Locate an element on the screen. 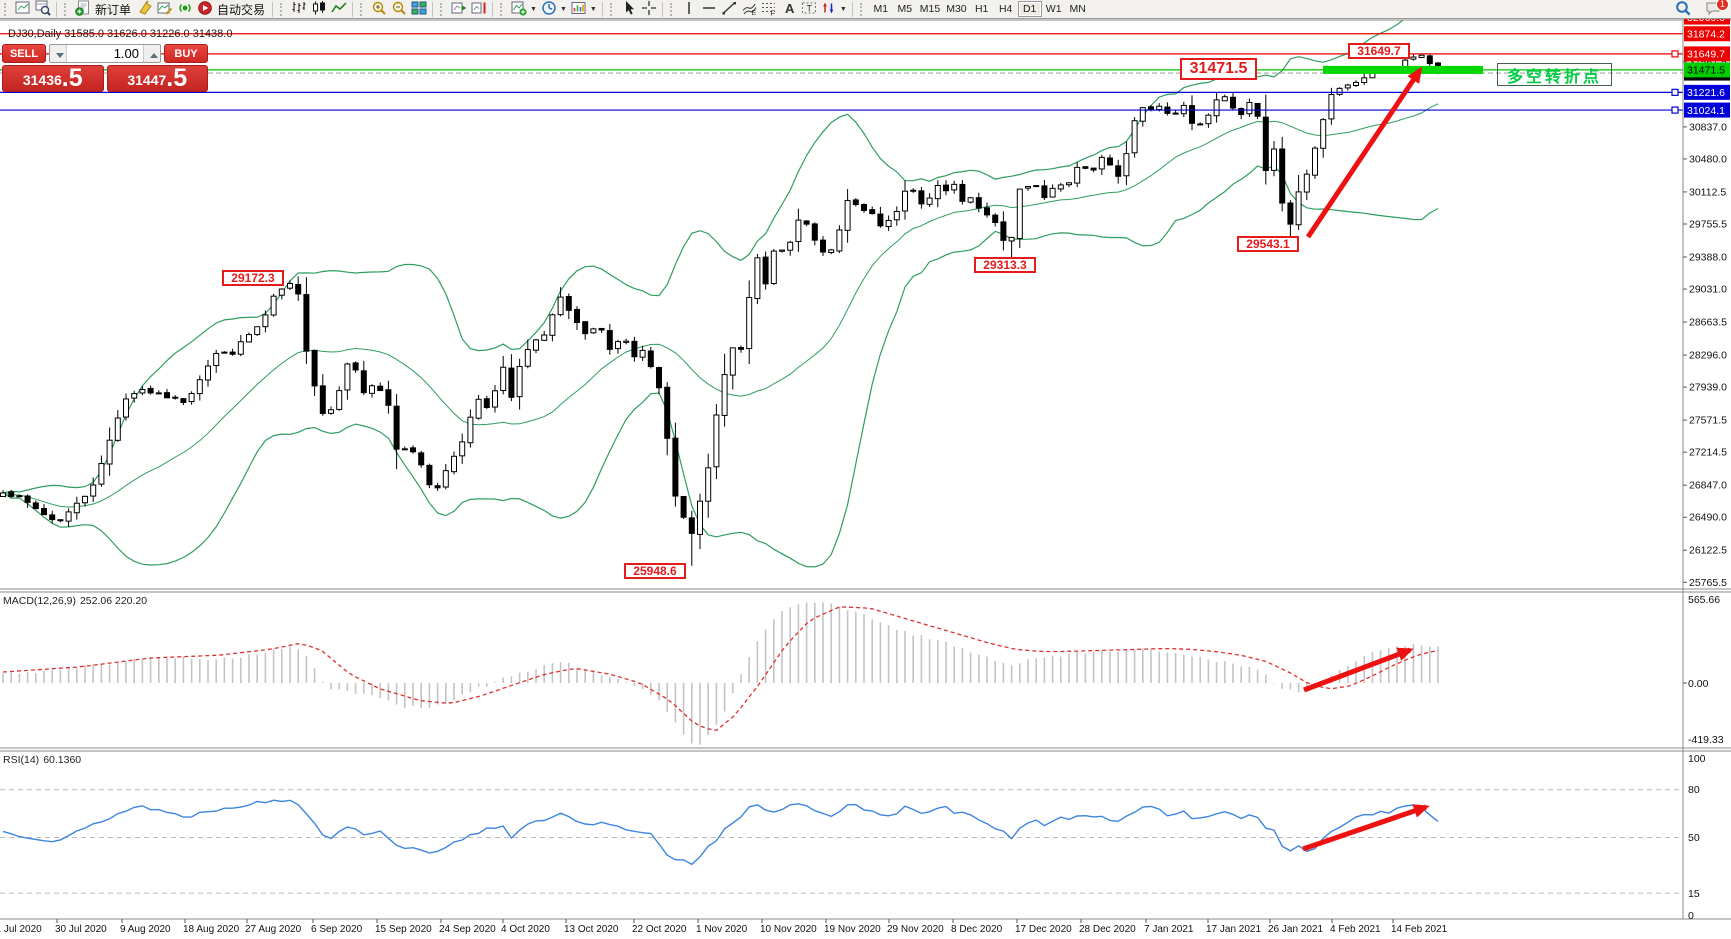  macd-pane is located at coordinates (720, 673).